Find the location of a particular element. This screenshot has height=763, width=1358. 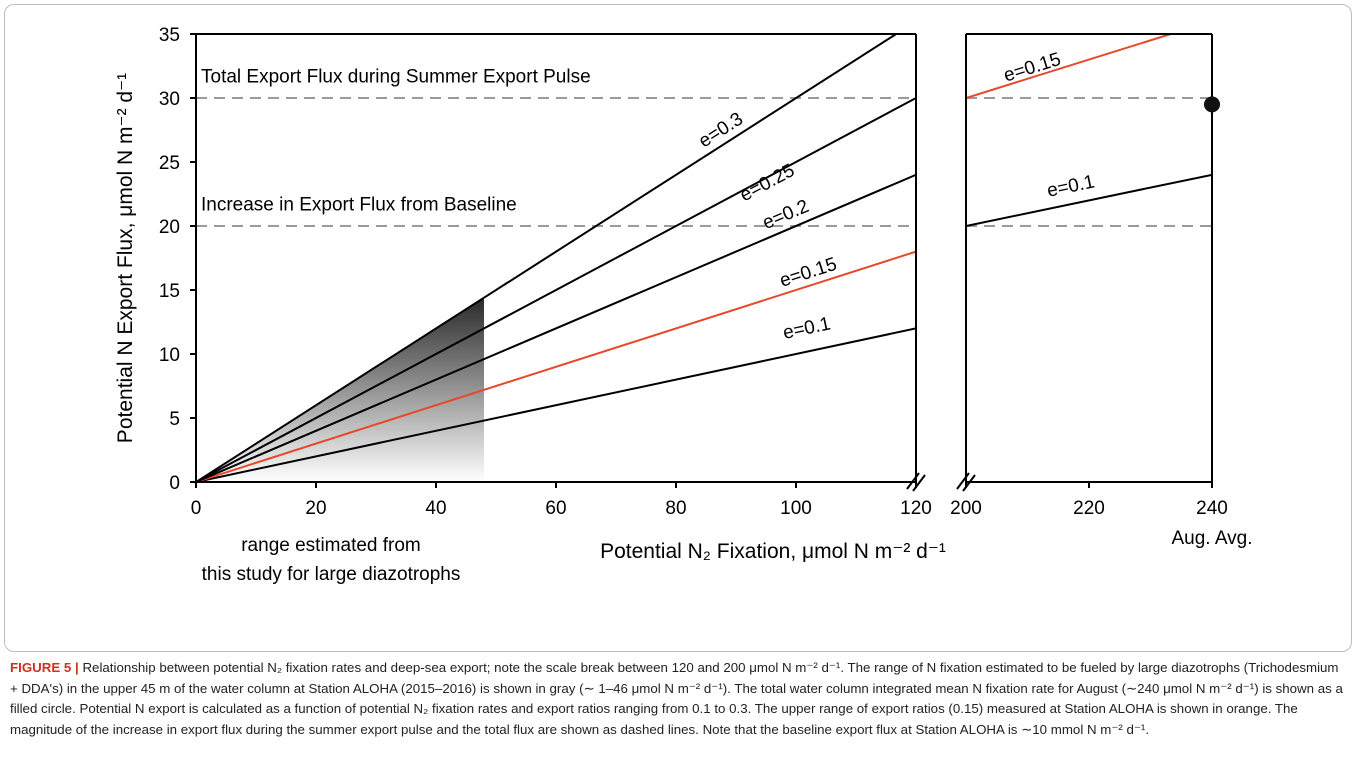

y-tick-label-35: 35 is located at coordinates (169, 35).